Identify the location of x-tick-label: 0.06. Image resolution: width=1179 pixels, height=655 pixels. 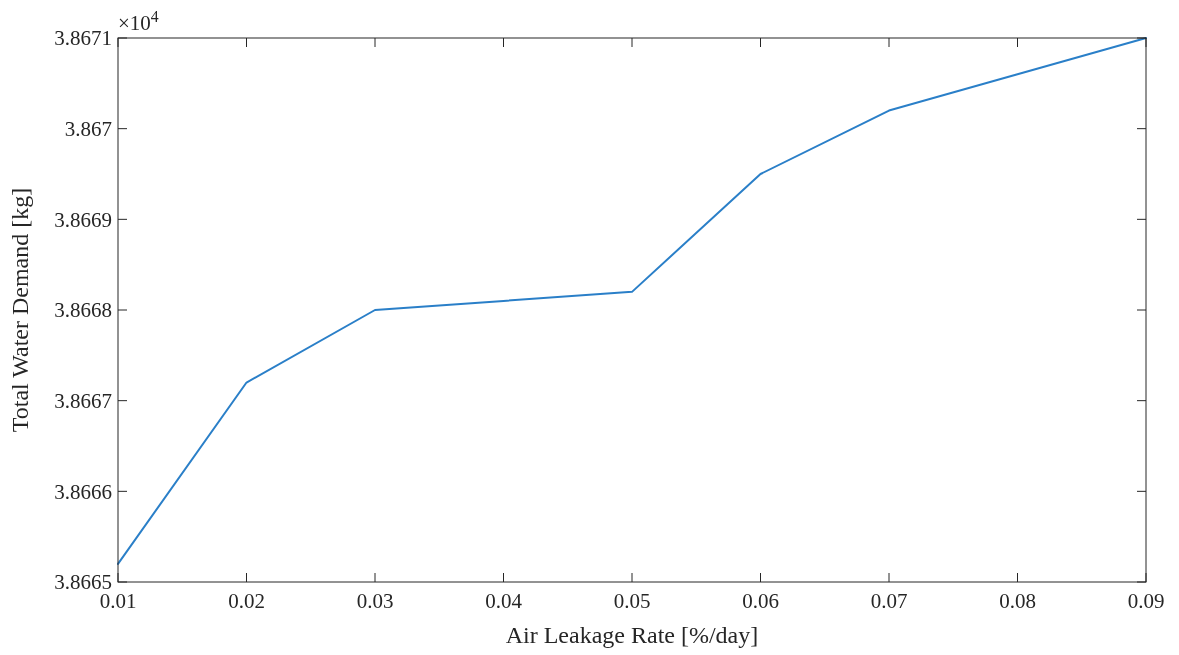
(760, 601).